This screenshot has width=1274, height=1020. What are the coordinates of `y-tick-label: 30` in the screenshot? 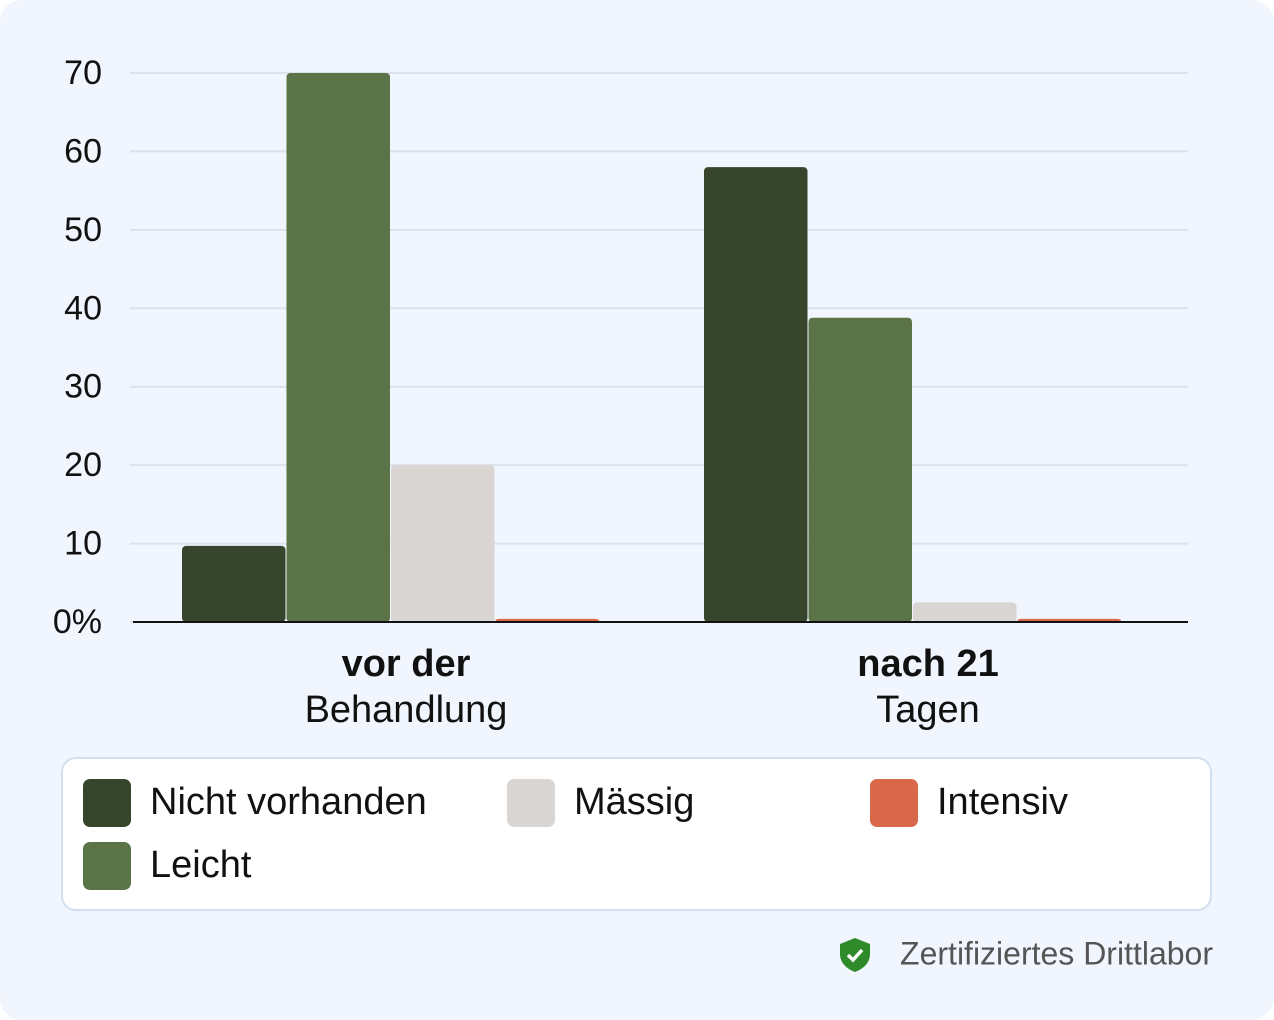 It's located at (83, 387).